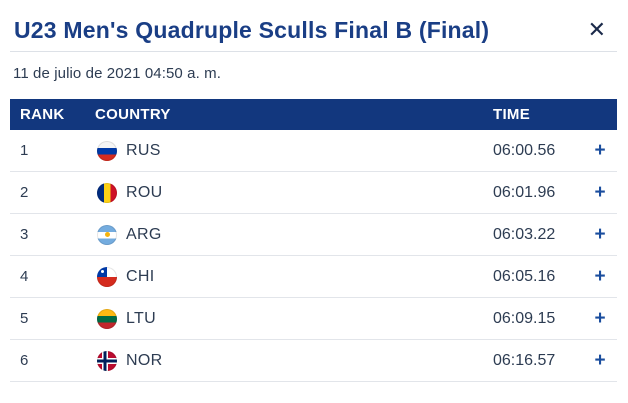 The image size is (628, 403). I want to click on country-cell: LTU, so click(284, 318).